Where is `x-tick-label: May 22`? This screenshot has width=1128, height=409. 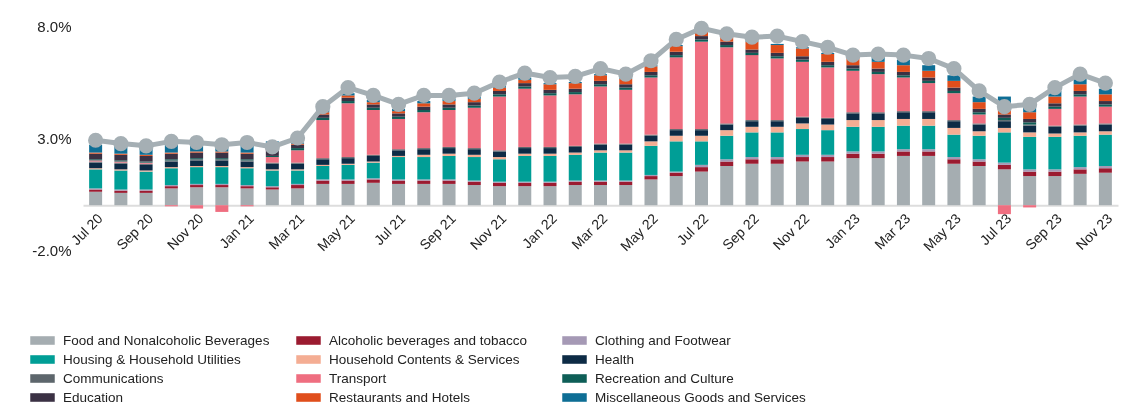
x-tick-label: May 22 is located at coordinates (639, 232).